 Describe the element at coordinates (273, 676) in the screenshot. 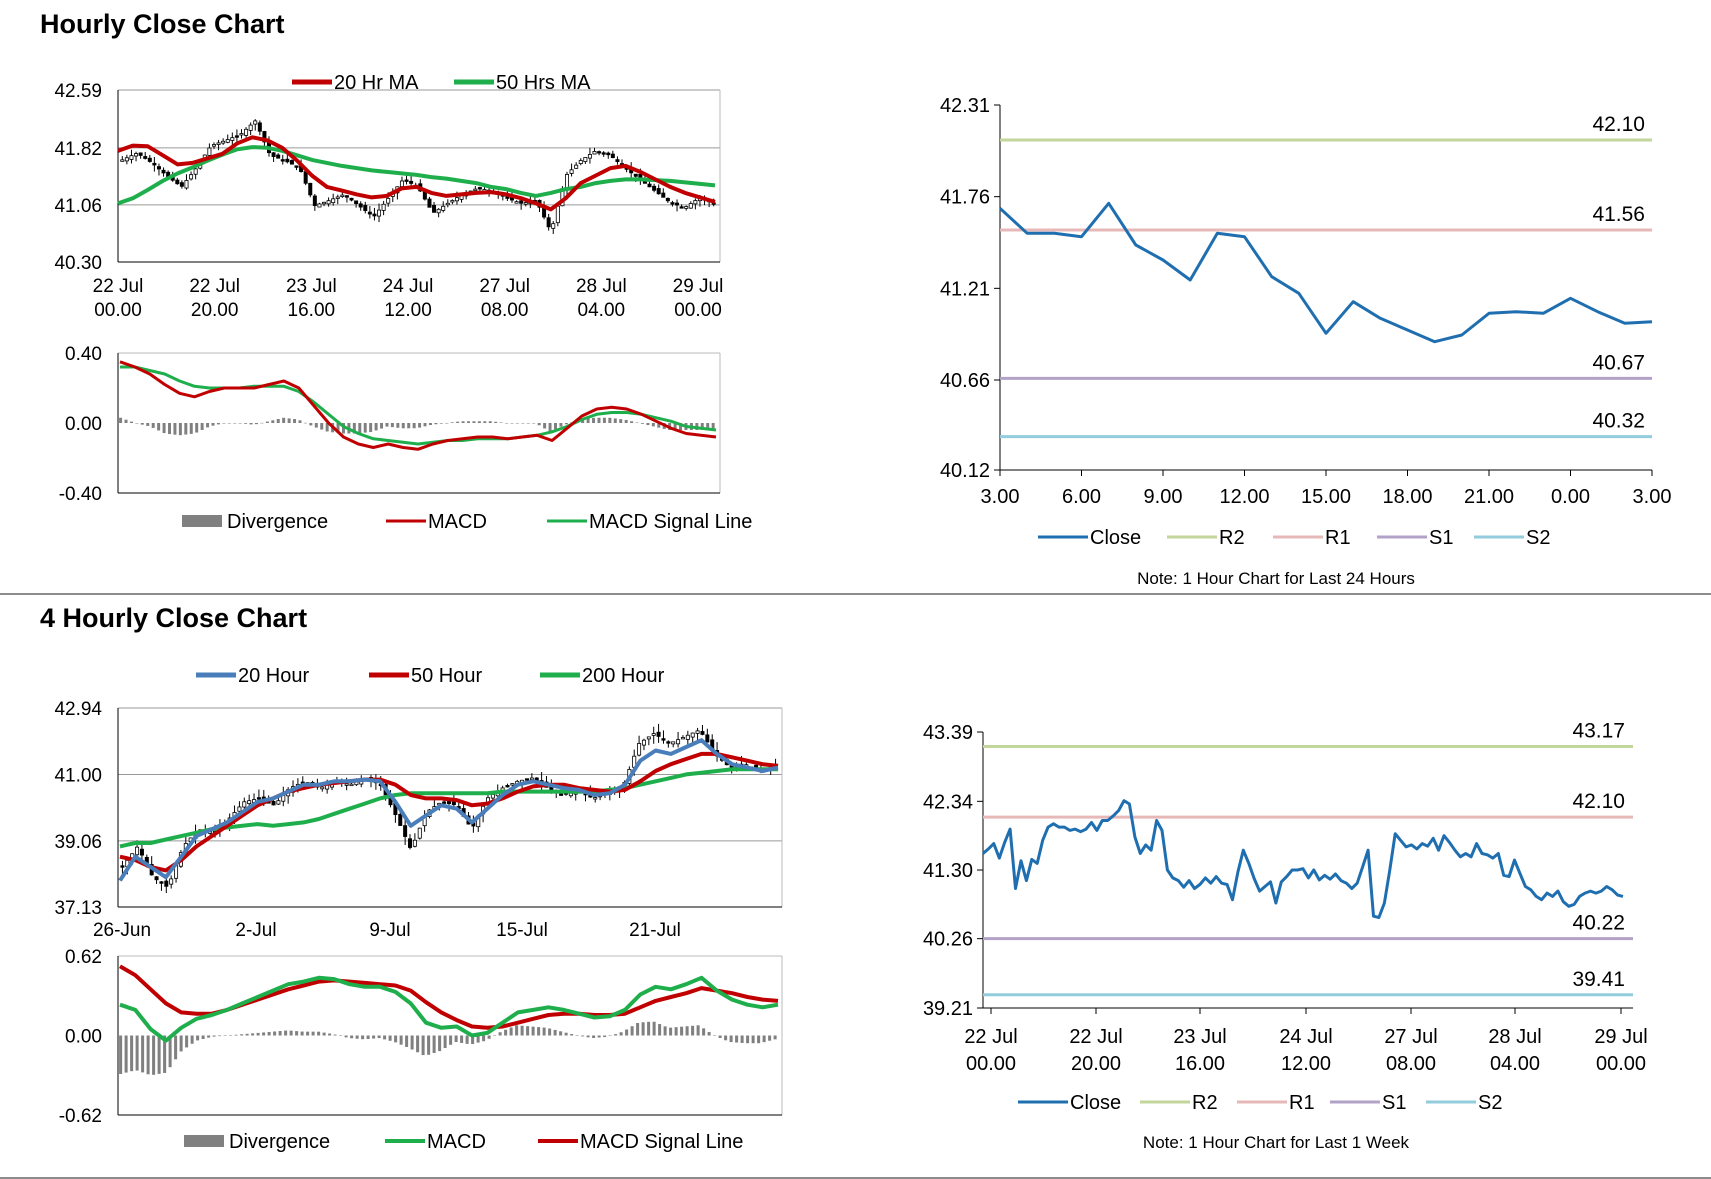

I see `legend-20-hour-label: 20 Hour` at that location.